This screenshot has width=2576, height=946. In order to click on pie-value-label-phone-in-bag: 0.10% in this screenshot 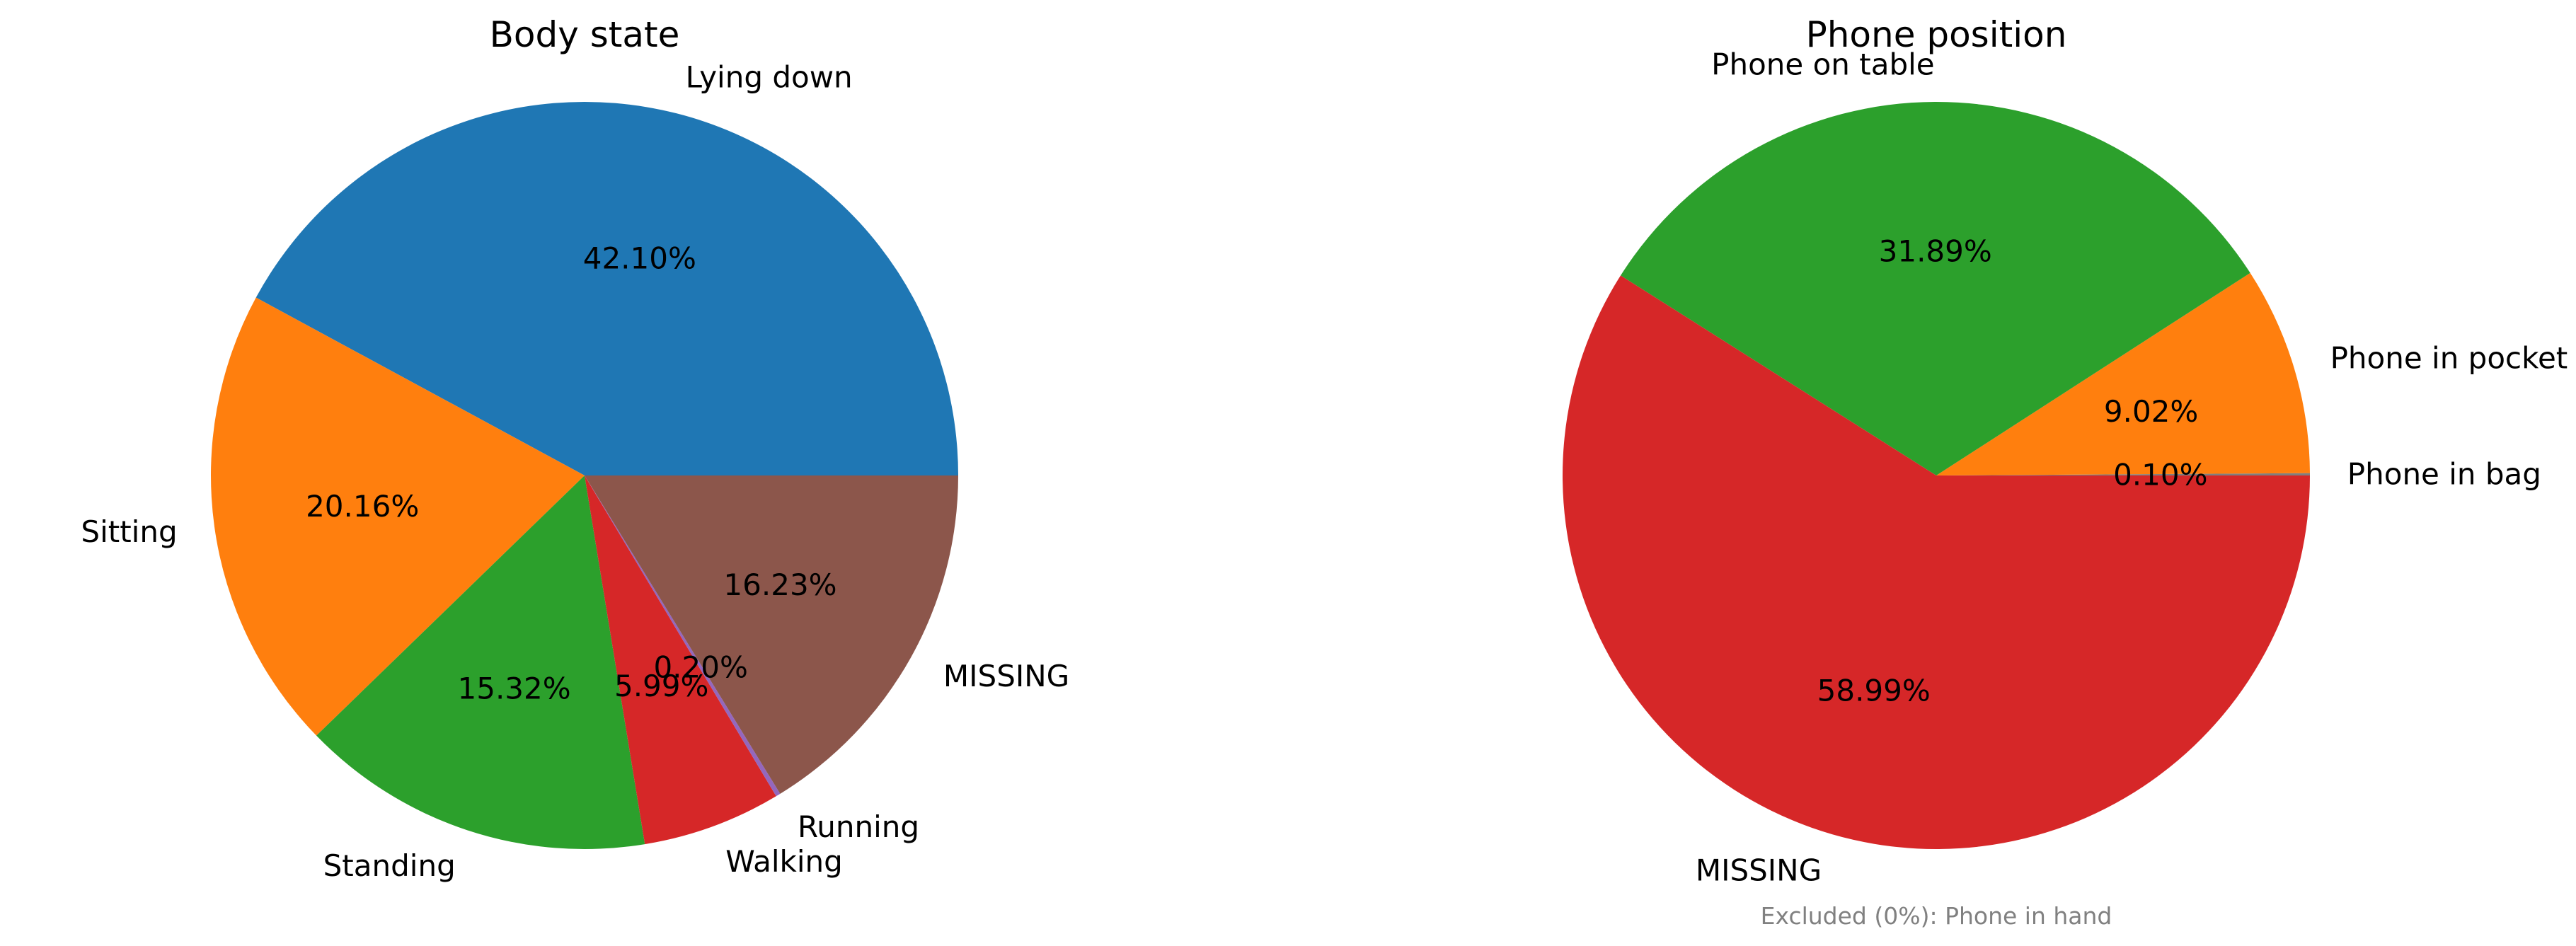, I will do `click(2160, 475)`.